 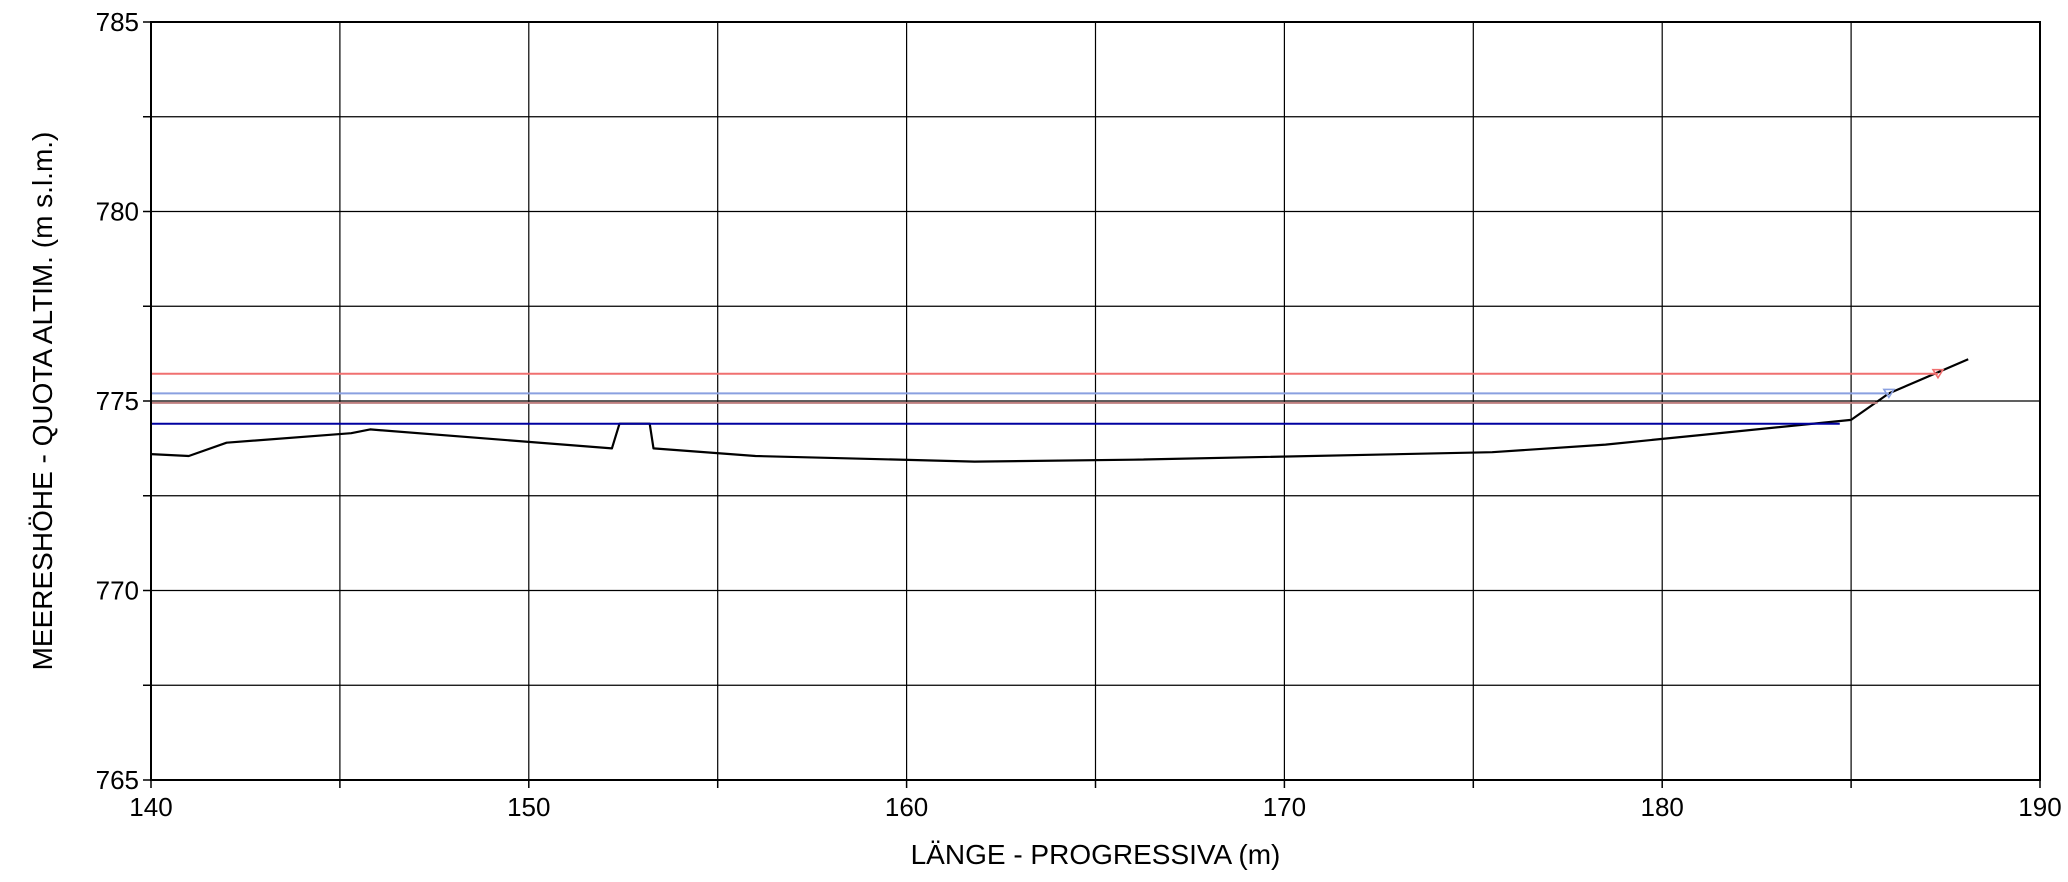 I want to click on red-triangle-marker, so click(x=1938, y=374).